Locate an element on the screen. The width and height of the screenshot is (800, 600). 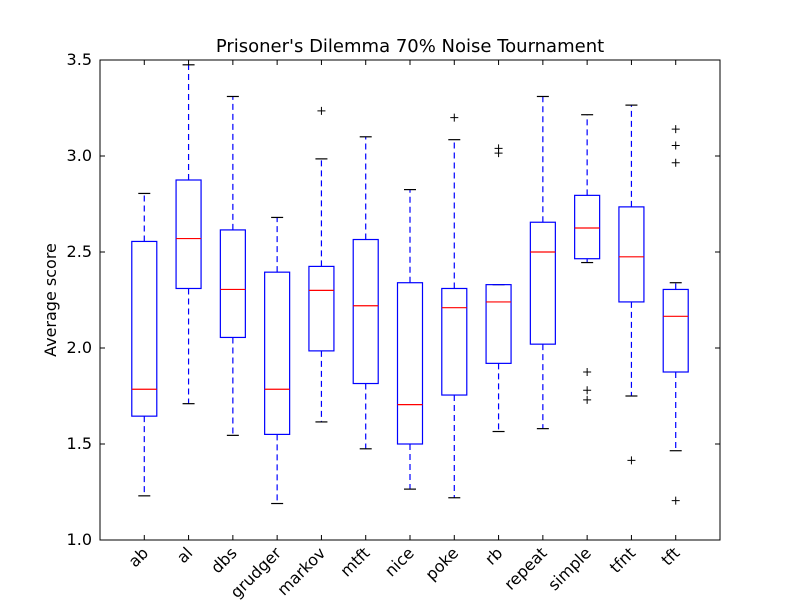
y-tick-label: 3.5 is located at coordinates (79, 59).